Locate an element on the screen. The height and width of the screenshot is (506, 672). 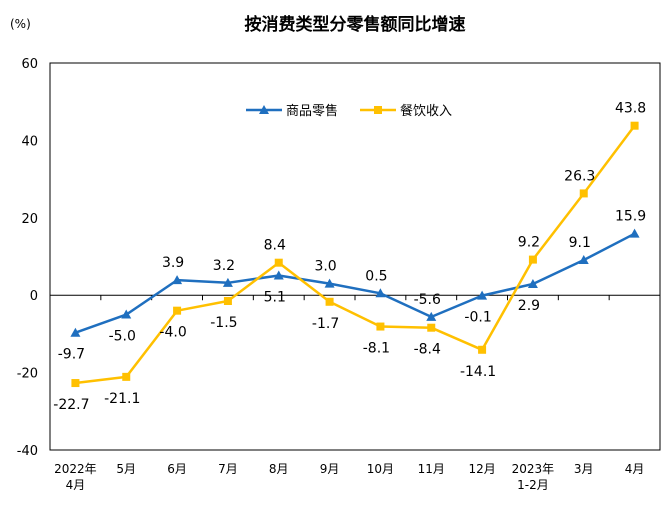
x-tick-label: 12月 is located at coordinates (481, 469).